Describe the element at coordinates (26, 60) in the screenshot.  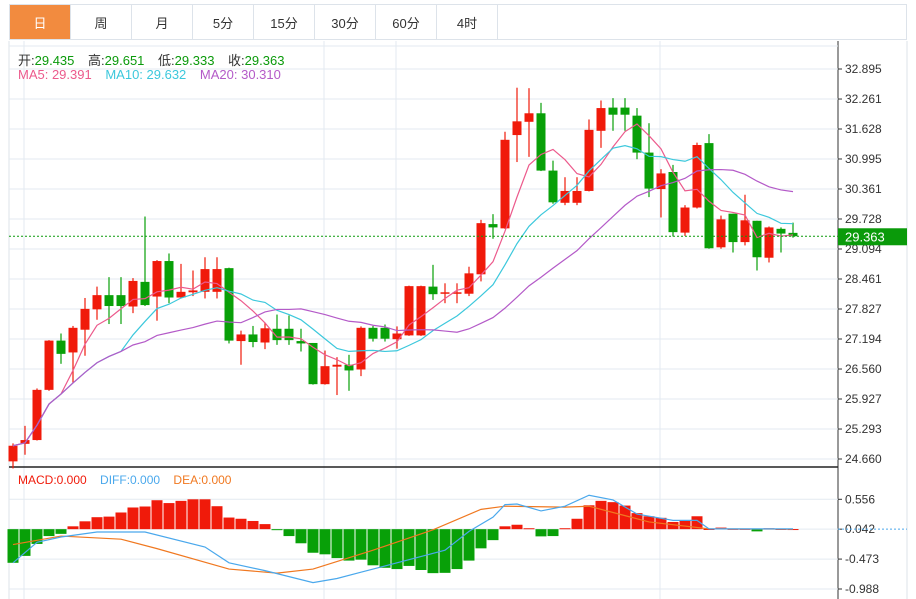
I see `open-label: 开:` at that location.